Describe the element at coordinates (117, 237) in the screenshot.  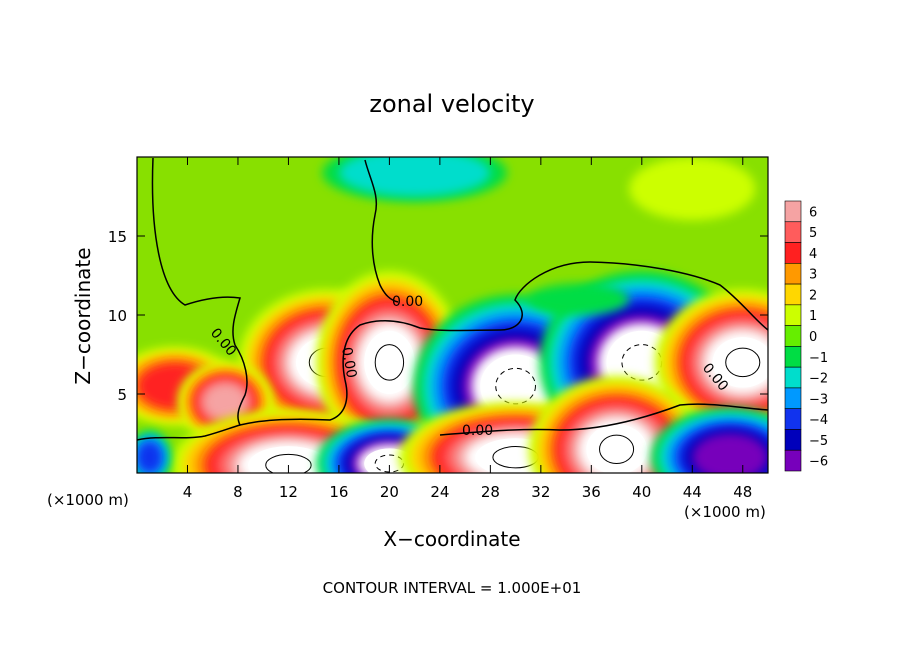
I see `y-tick-label: 15` at that location.